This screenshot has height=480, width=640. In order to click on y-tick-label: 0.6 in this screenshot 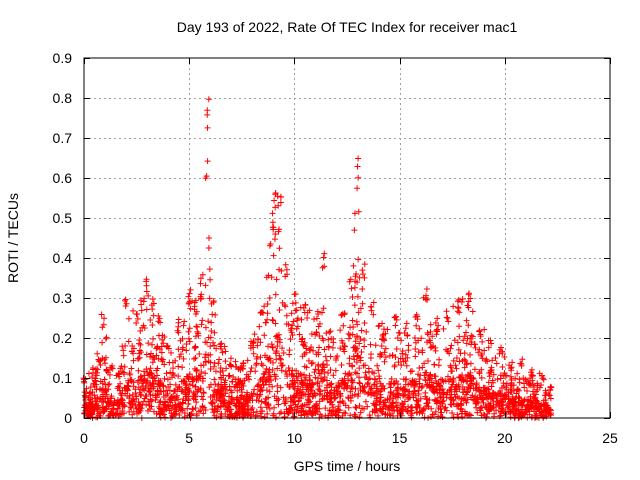, I will do `click(63, 178)`.